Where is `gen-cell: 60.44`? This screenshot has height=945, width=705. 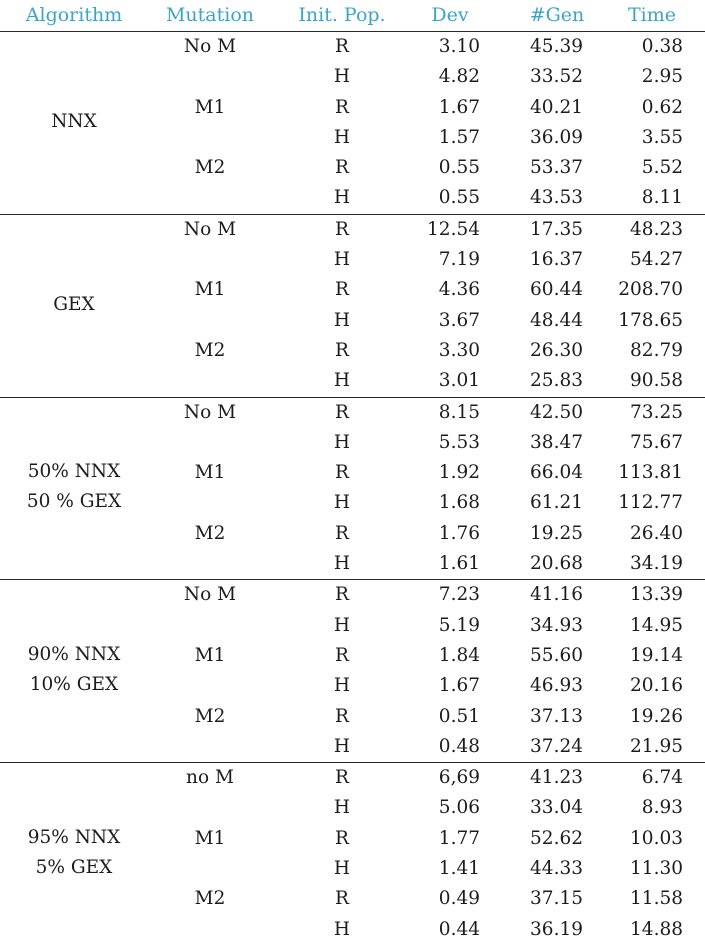
gen-cell: 60.44 is located at coordinates (556, 290).